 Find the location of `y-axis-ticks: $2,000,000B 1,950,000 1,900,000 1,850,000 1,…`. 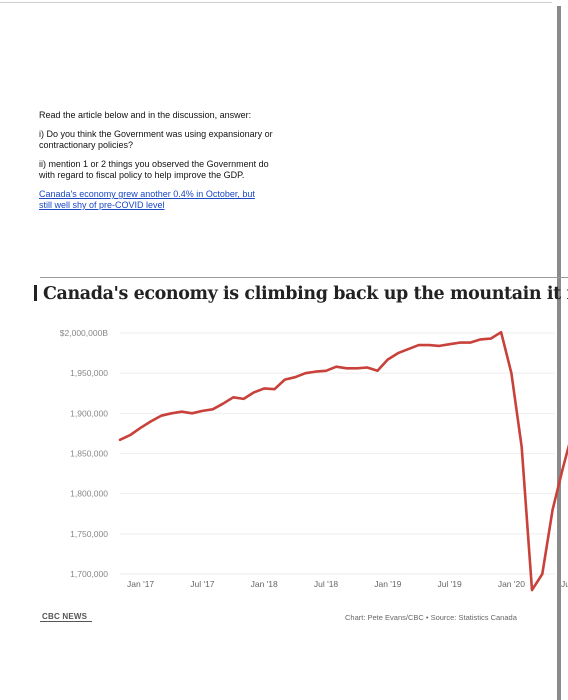

y-axis-ticks: $2,000,000B 1,950,000 1,900,000 1,850,000 1,… is located at coordinates (84, 453).